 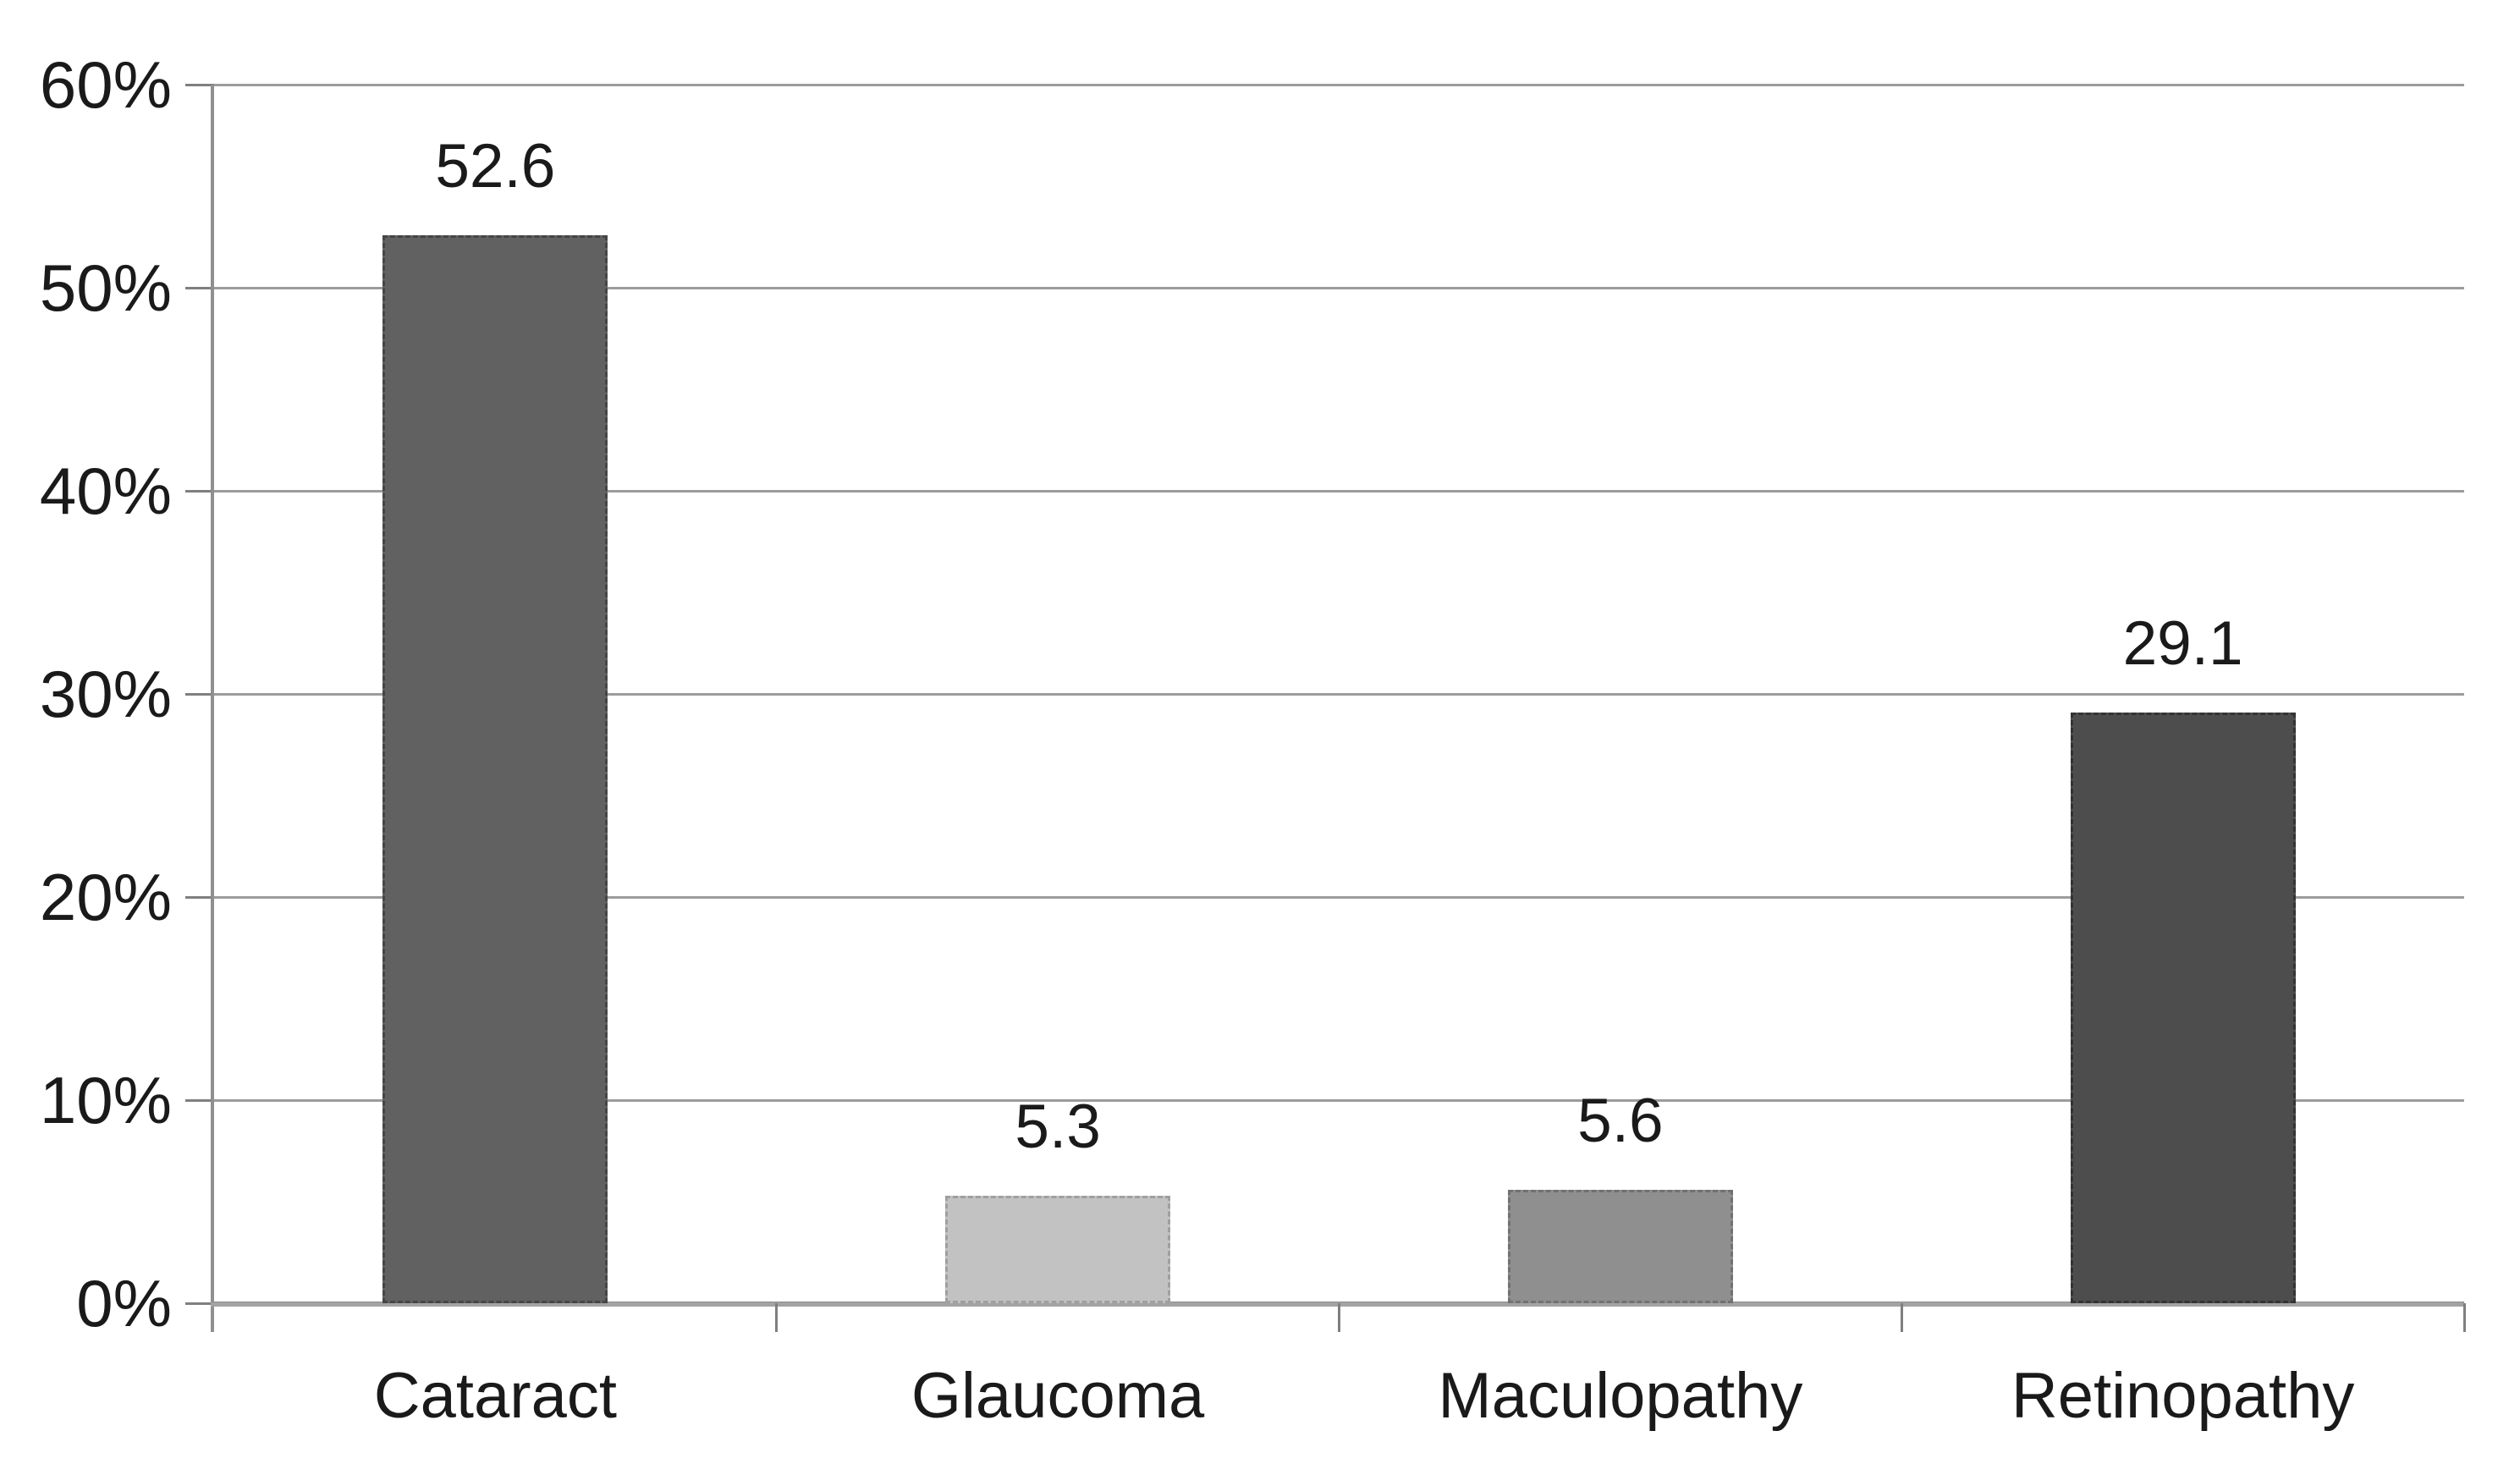 What do you see at coordinates (1058, 1396) in the screenshot?
I see `x-axis-category-label-glaucoma: Glaucoma` at bounding box center [1058, 1396].